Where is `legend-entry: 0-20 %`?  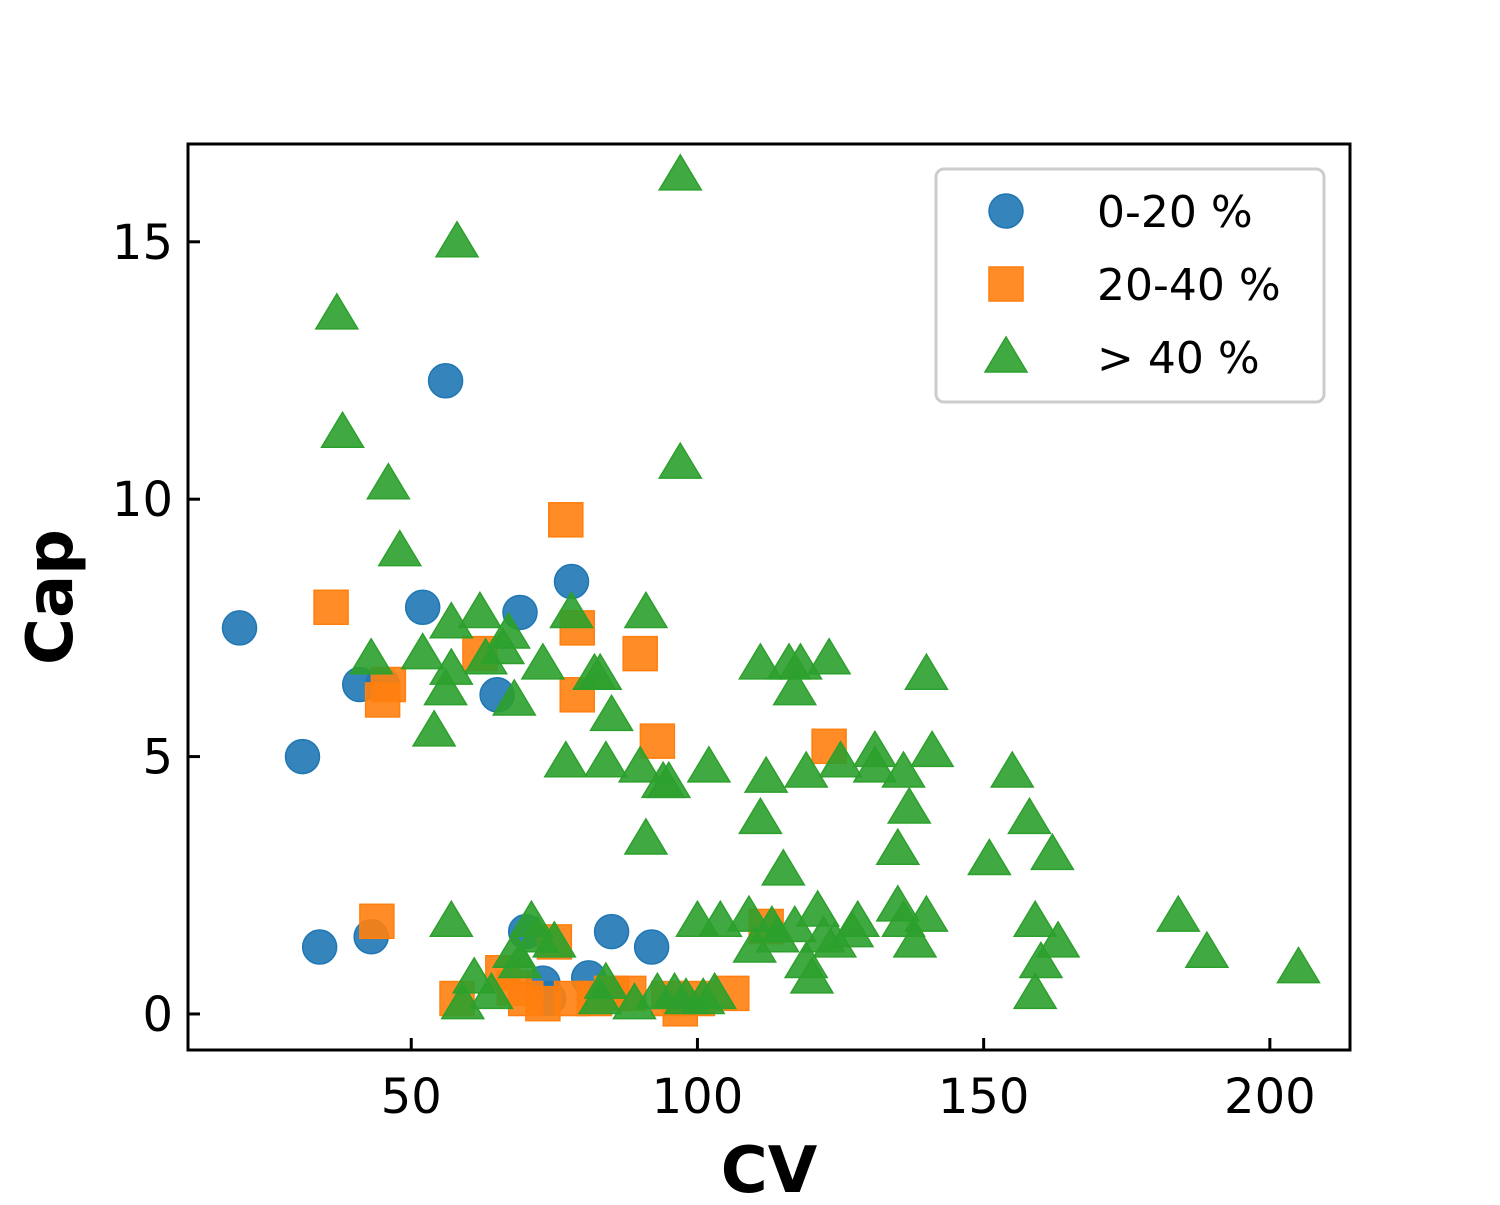
legend-entry: 0-20 % is located at coordinates (1120, 212).